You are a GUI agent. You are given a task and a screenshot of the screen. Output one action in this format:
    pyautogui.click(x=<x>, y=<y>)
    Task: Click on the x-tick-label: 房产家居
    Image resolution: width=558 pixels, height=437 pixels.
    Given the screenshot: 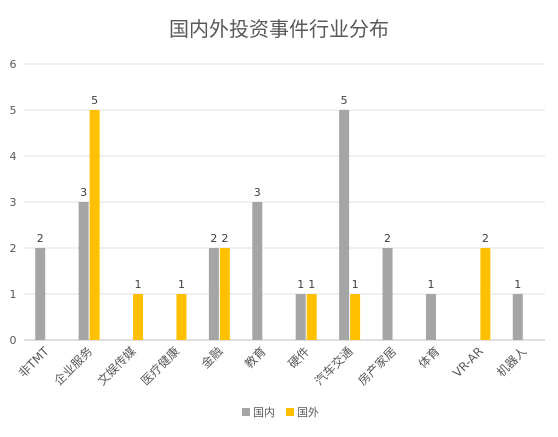 What is the action you would take?
    pyautogui.click(x=377, y=366)
    